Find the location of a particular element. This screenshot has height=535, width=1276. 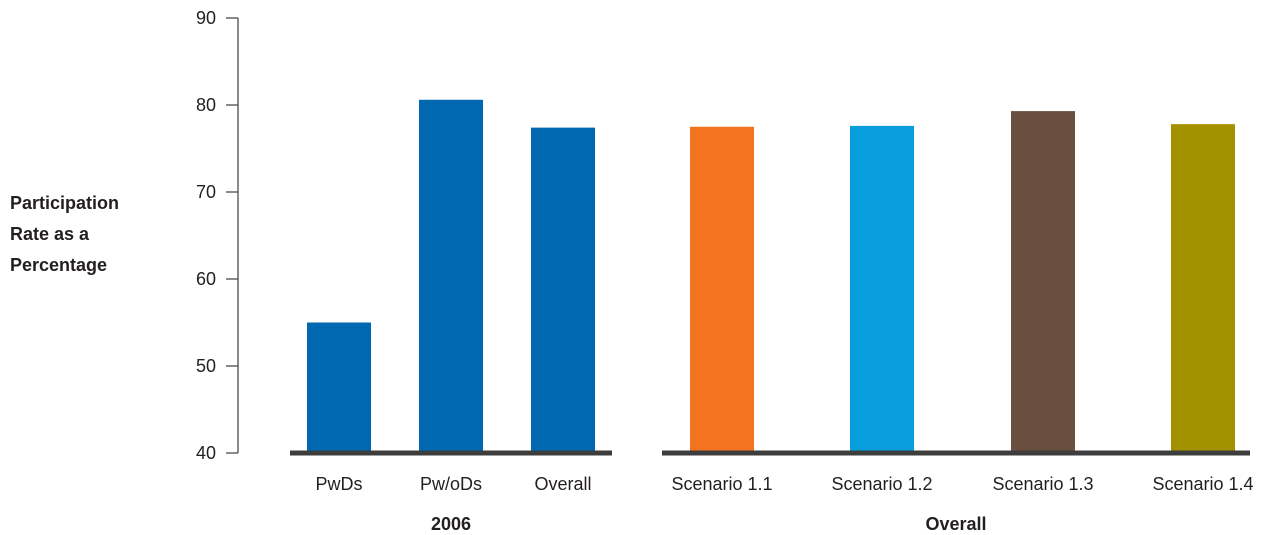

x-tick-label: Pw/oDs is located at coordinates (451, 484).